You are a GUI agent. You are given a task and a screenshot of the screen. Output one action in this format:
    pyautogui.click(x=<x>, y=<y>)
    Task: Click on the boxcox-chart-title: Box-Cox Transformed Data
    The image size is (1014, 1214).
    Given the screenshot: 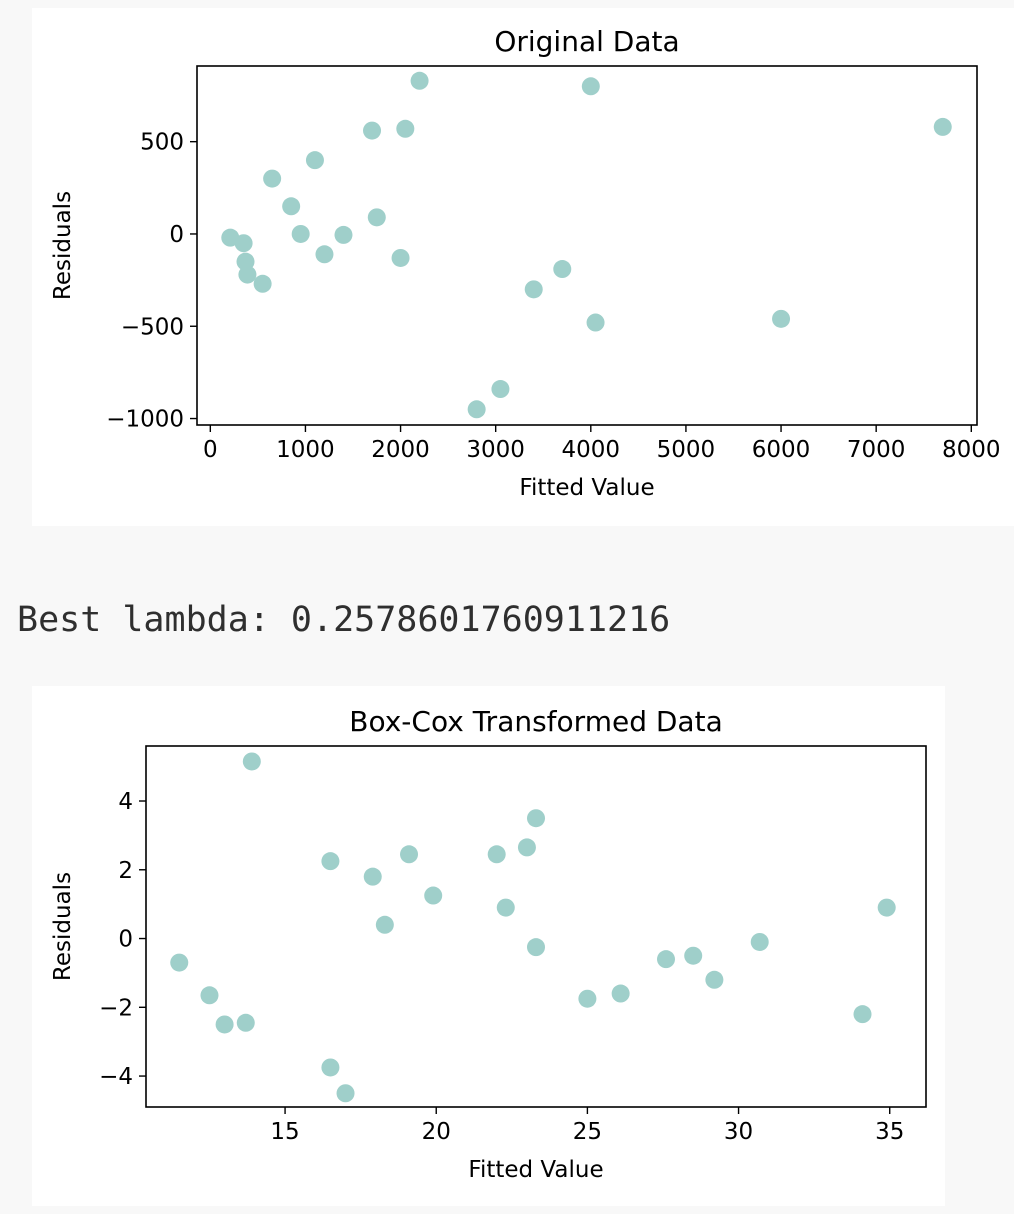 What is the action you would take?
    pyautogui.click(x=535, y=721)
    